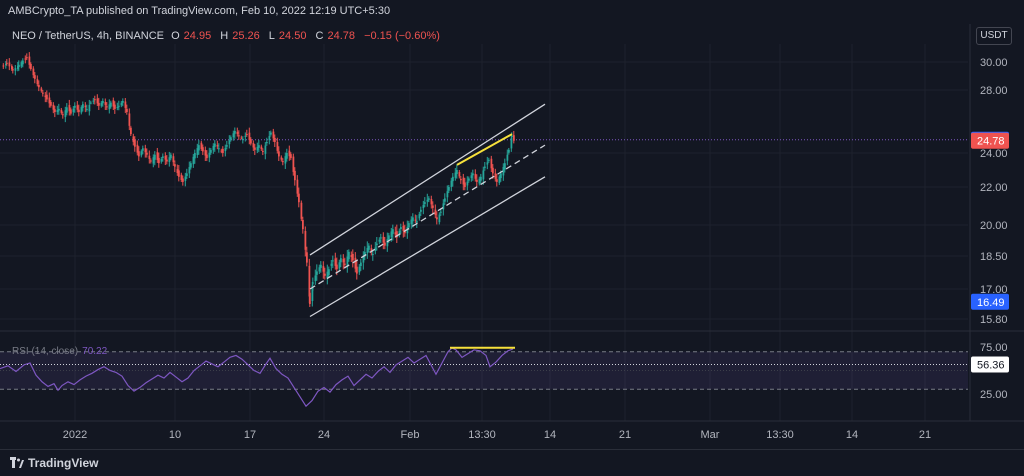 This screenshot has width=1024, height=476. I want to click on high-value: 25.26, so click(246, 36).